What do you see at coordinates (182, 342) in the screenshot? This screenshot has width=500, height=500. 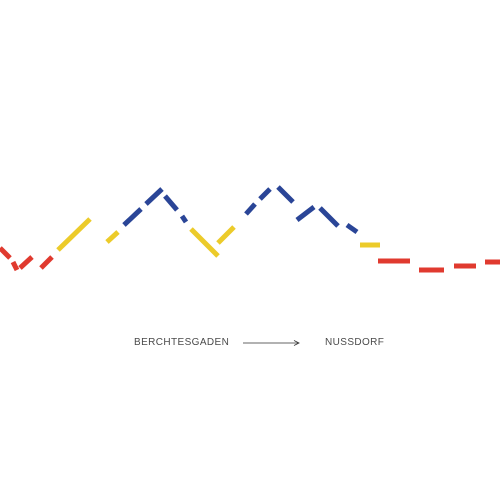 I see `start-label: BERCHTESGADEN` at bounding box center [182, 342].